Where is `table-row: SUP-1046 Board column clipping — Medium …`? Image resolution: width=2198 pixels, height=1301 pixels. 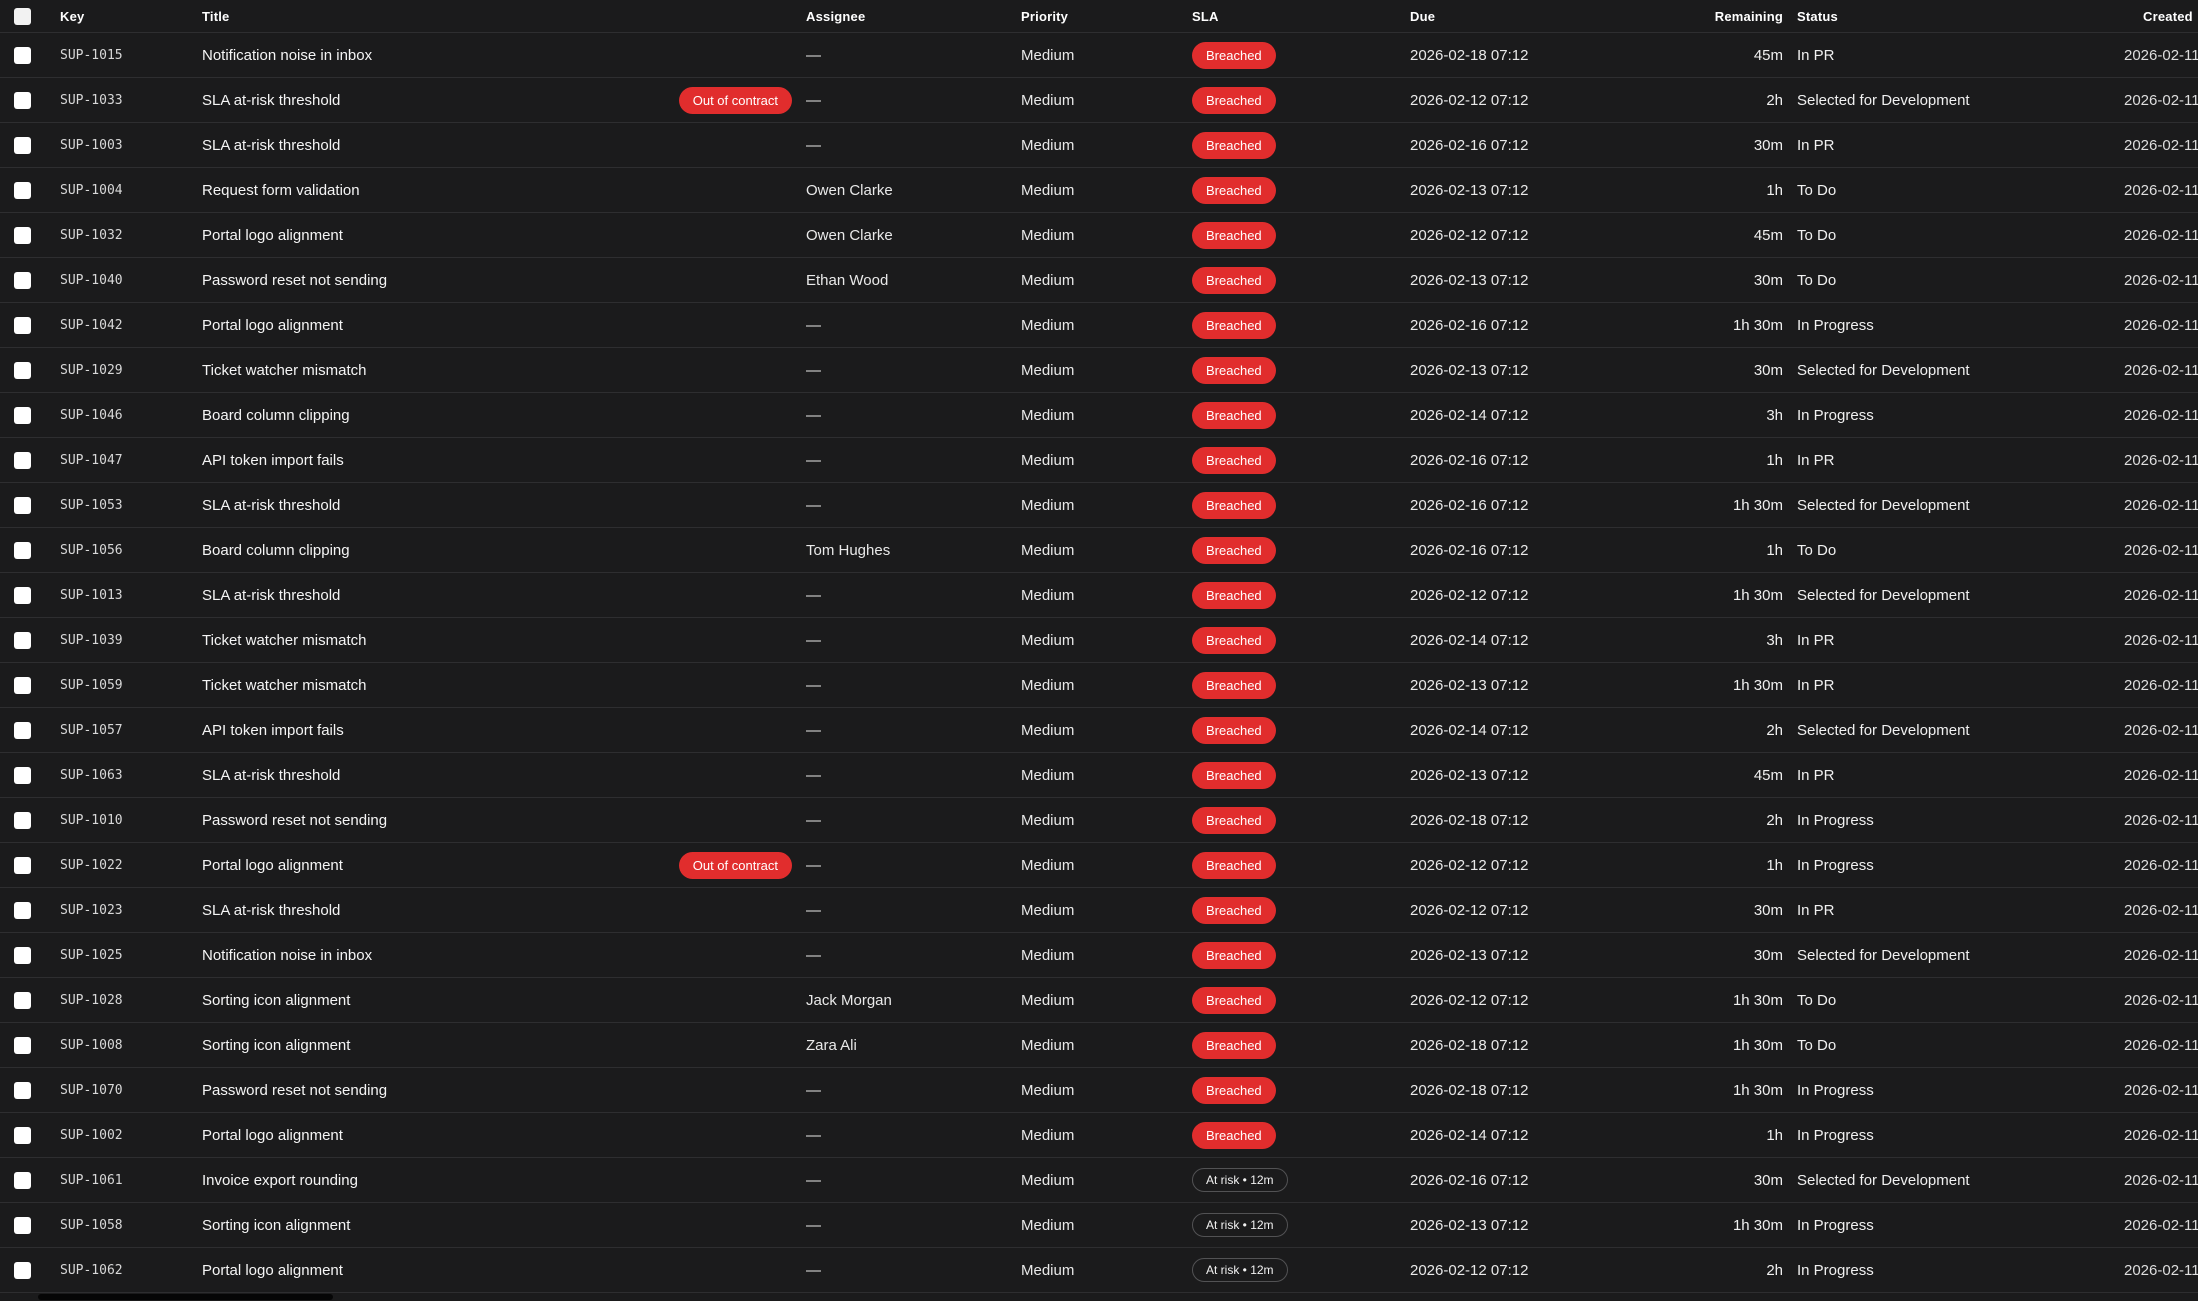 table-row: SUP-1046 Board column clipping — Medium … is located at coordinates (1099, 415).